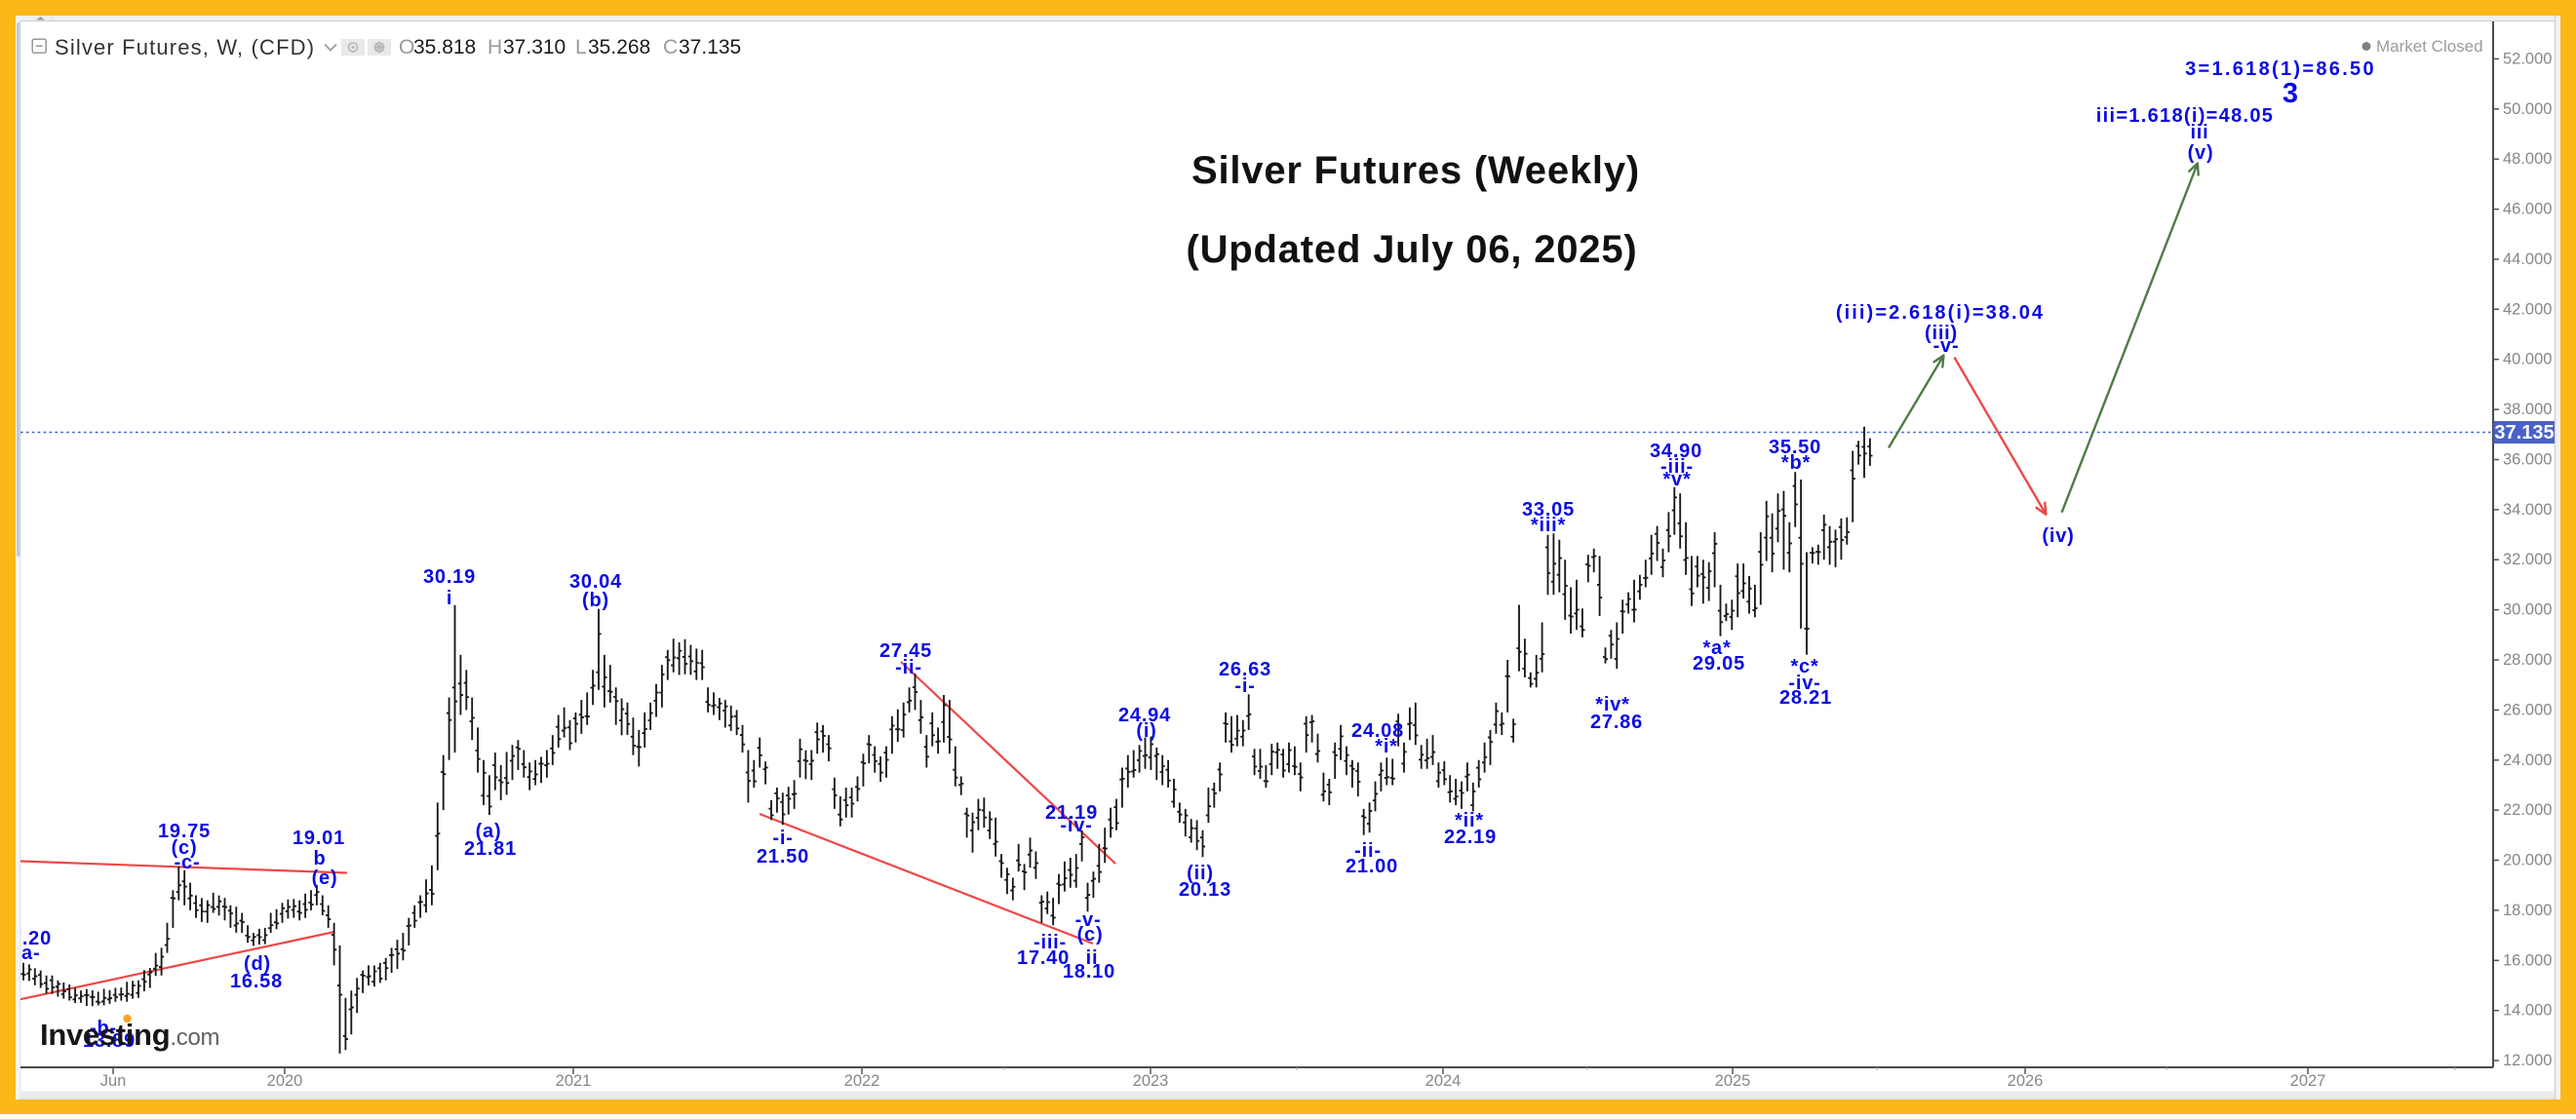 The height and width of the screenshot is (1119, 2576). What do you see at coordinates (2026, 1081) in the screenshot?
I see `svg-text: 2026` at bounding box center [2026, 1081].